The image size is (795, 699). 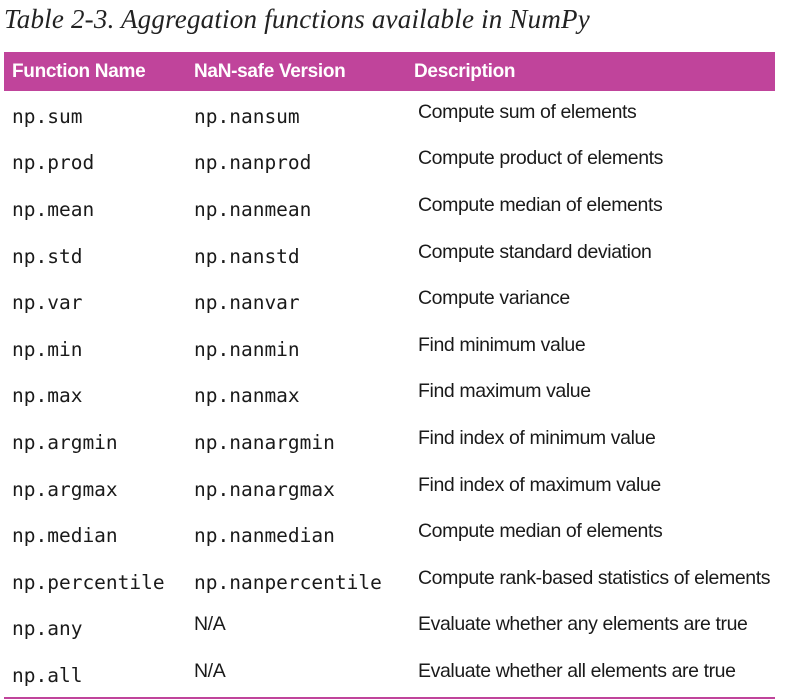 What do you see at coordinates (53, 163) in the screenshot?
I see `function-name-cell: np.prod` at bounding box center [53, 163].